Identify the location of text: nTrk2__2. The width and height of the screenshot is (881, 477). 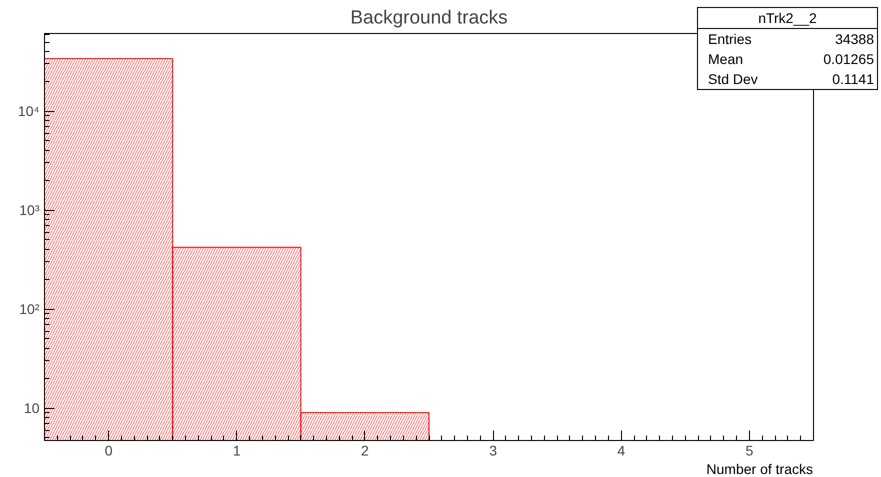
(787, 18).